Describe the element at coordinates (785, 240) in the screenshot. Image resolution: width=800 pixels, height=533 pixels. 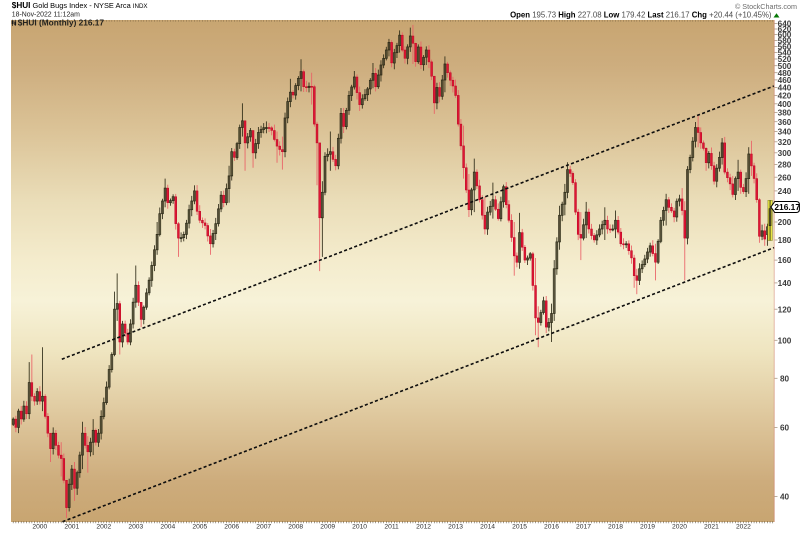
I see `svg-text: 180` at that location.